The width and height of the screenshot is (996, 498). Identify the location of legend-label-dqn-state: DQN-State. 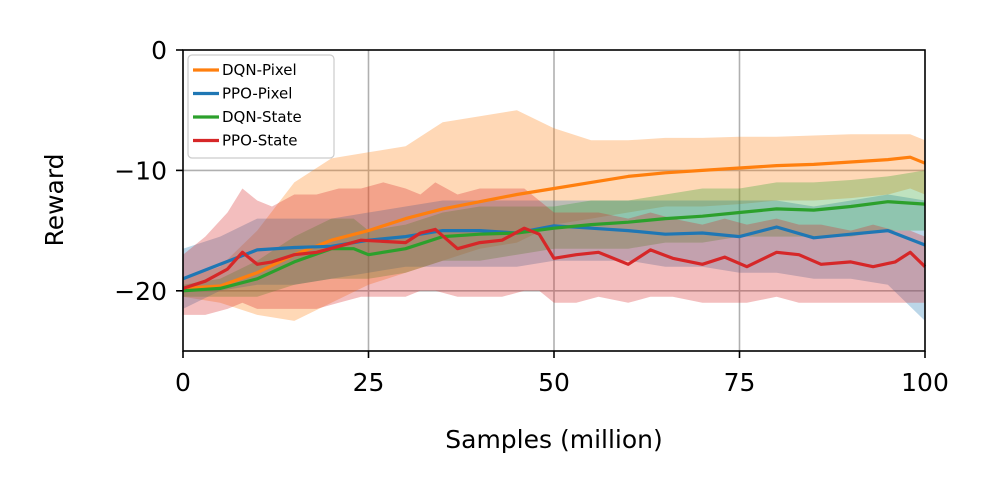
(262, 117).